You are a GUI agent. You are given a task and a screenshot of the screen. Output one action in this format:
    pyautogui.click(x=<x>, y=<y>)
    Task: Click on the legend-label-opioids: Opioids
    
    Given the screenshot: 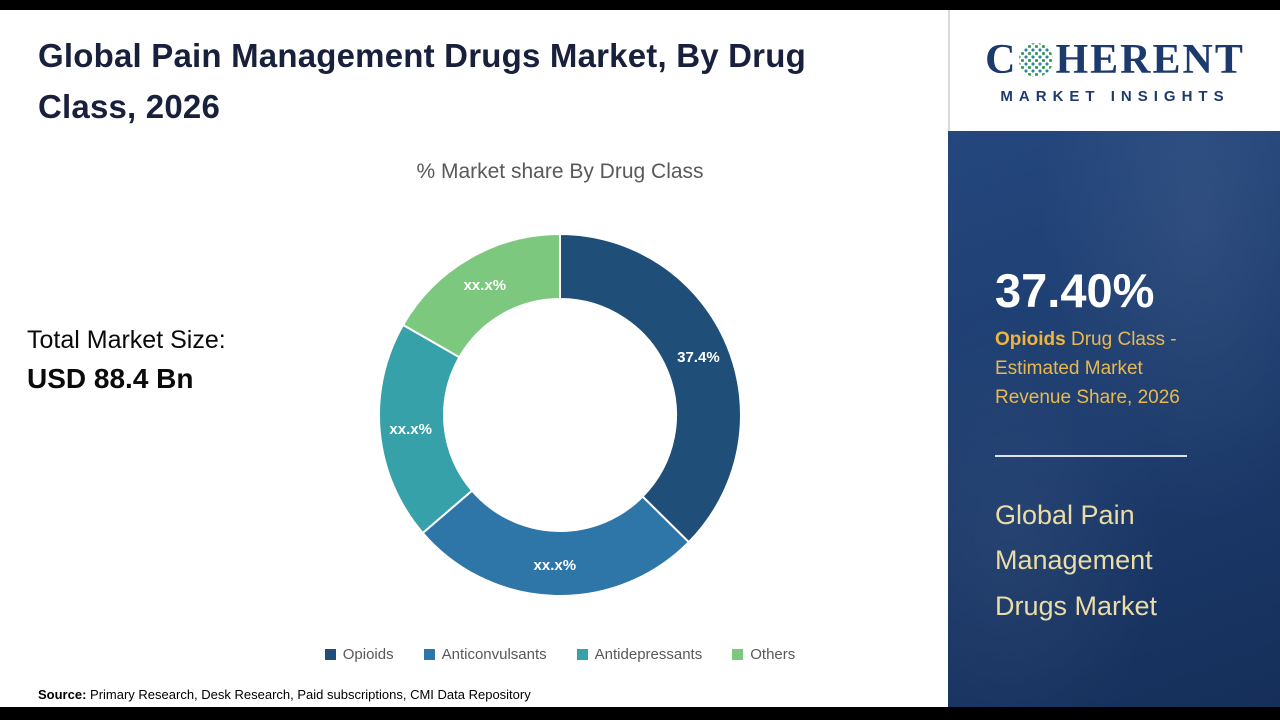 What is the action you would take?
    pyautogui.click(x=368, y=654)
    